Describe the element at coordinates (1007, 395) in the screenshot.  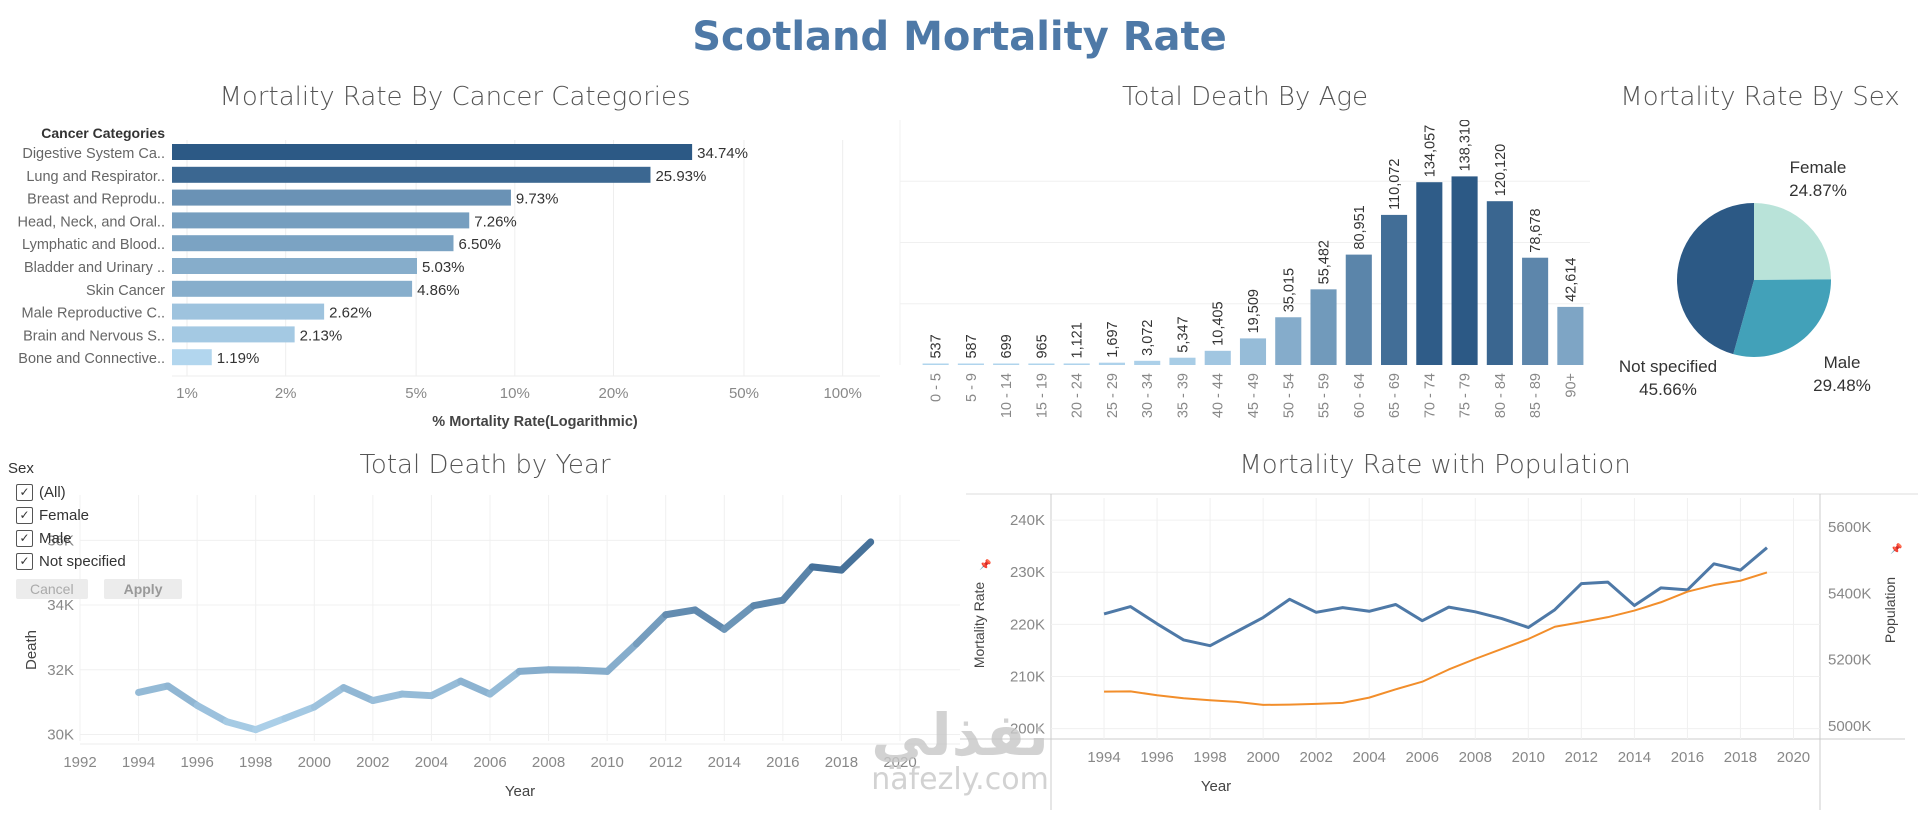
I see `x-tick-label: 10 - 14` at that location.